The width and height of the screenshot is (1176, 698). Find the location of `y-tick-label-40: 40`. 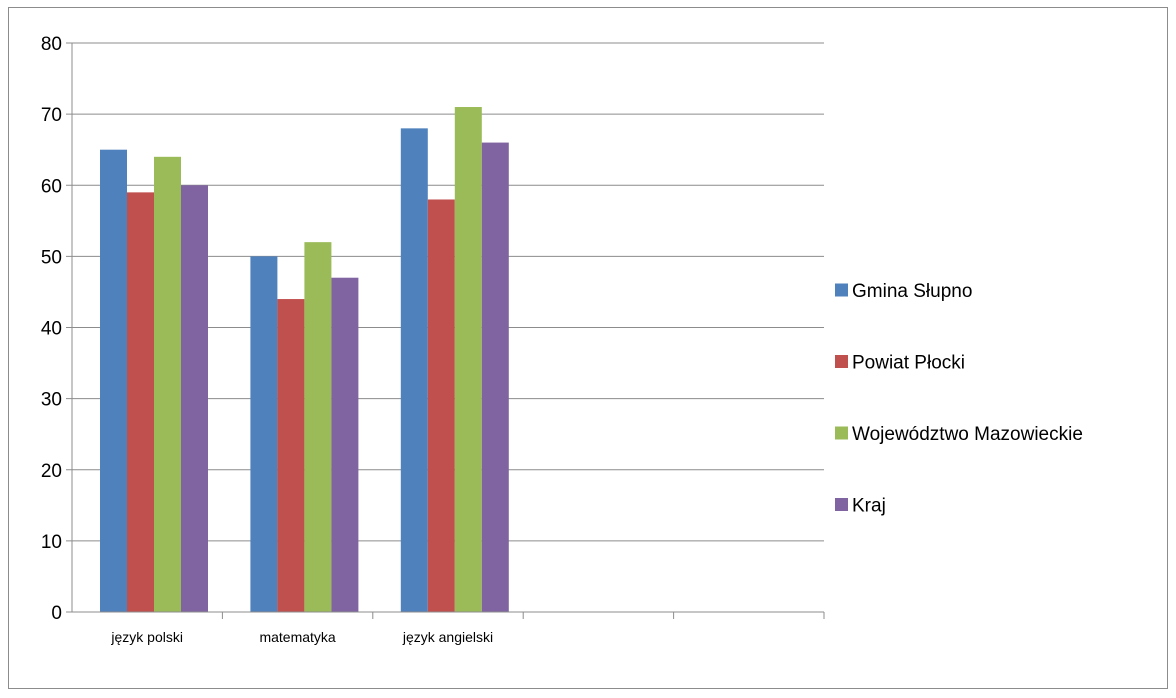

y-tick-label-40: 40 is located at coordinates (51, 329).